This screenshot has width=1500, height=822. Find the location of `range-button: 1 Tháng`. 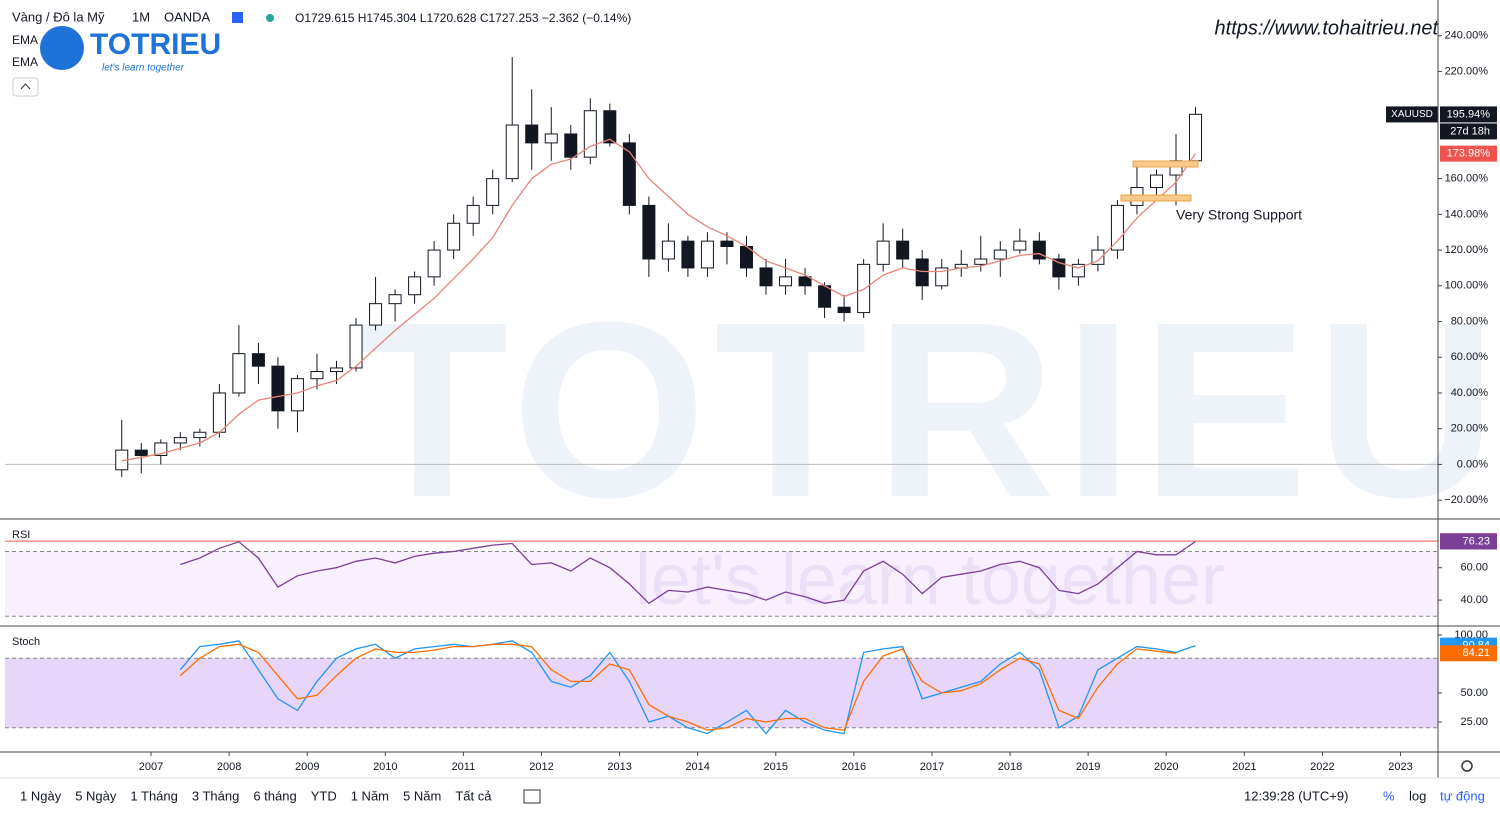

range-button: 1 Tháng is located at coordinates (153, 795).